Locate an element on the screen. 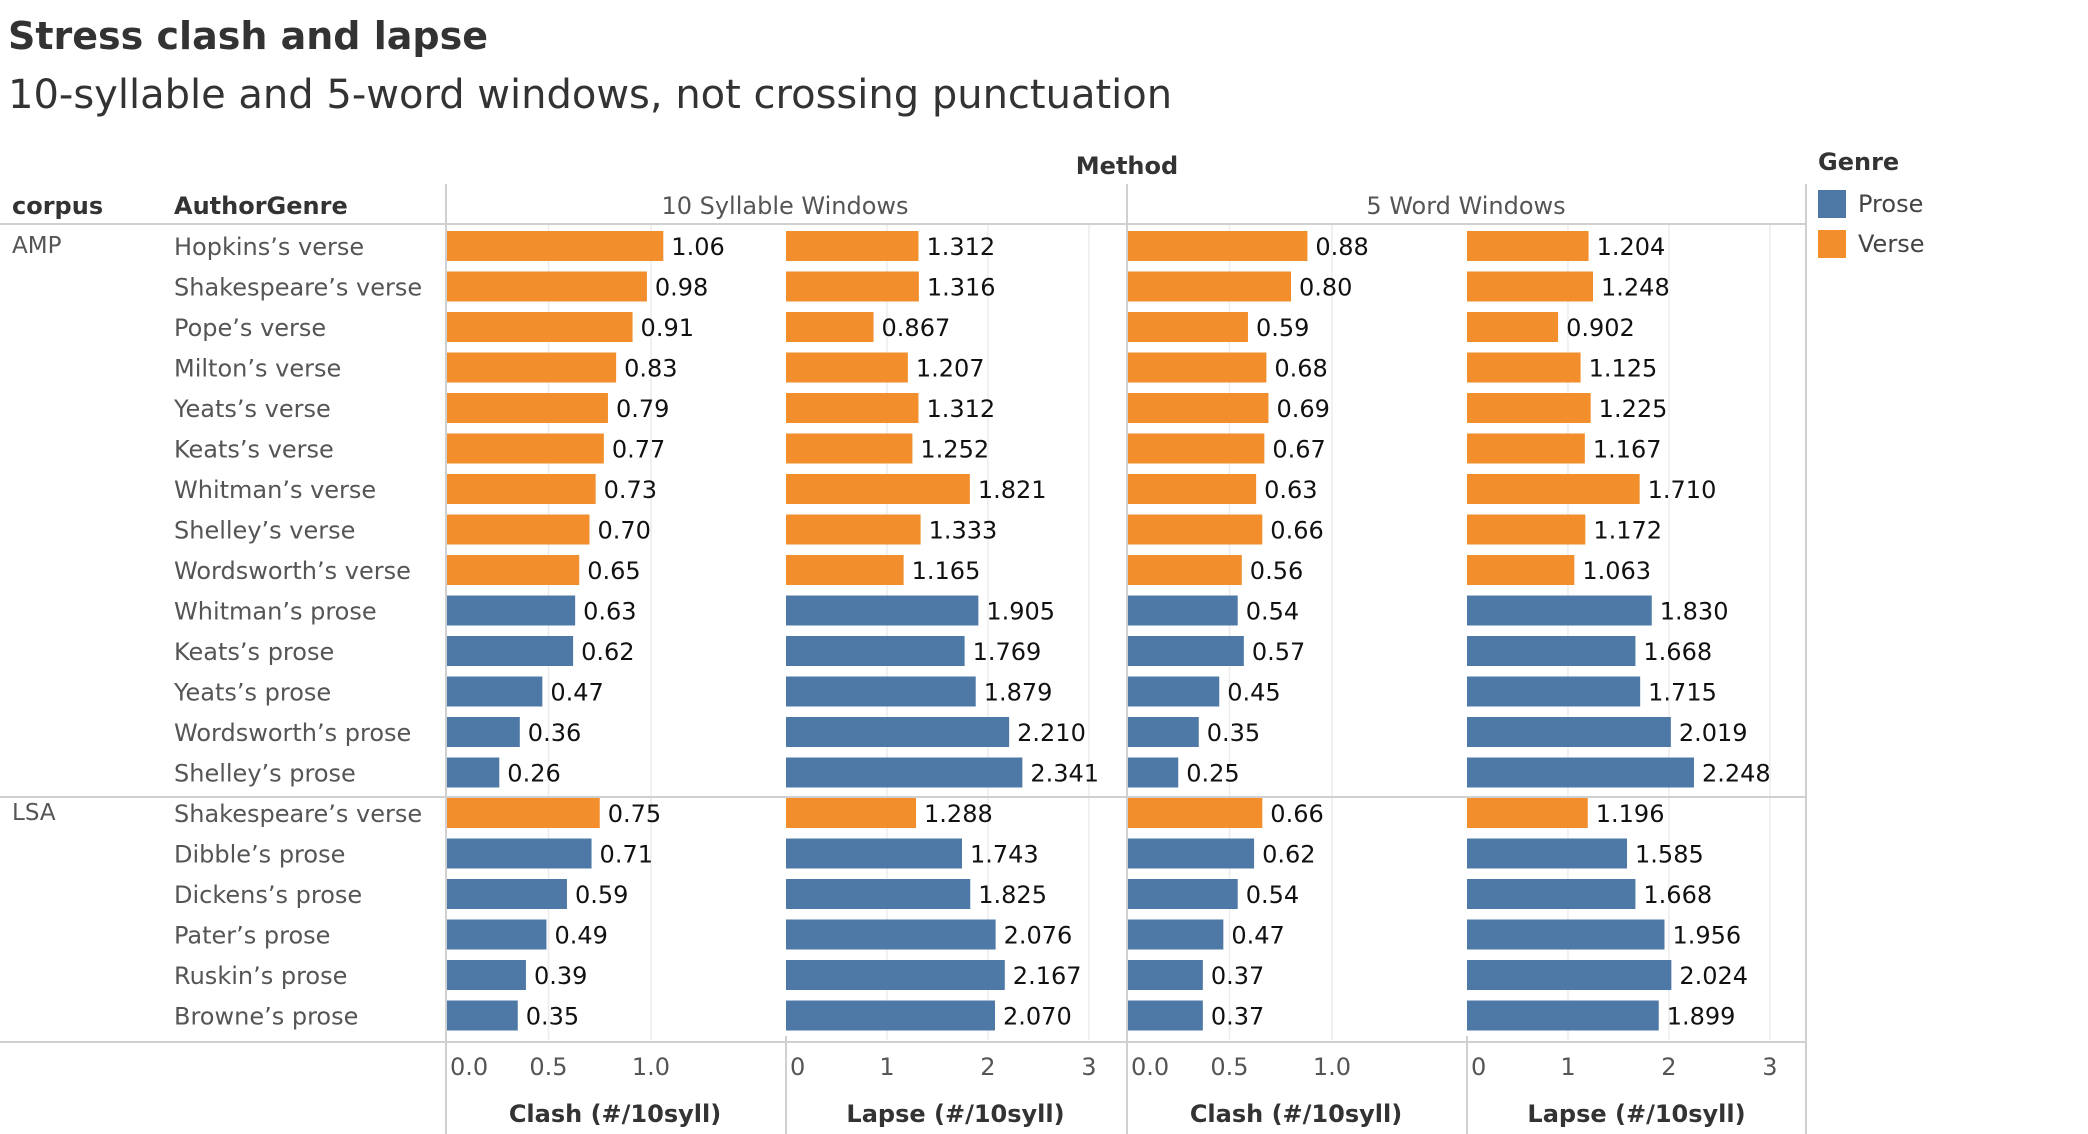 Image resolution: width=2088 pixels, height=1134 pixels. data-label: 0.77 is located at coordinates (638, 450).